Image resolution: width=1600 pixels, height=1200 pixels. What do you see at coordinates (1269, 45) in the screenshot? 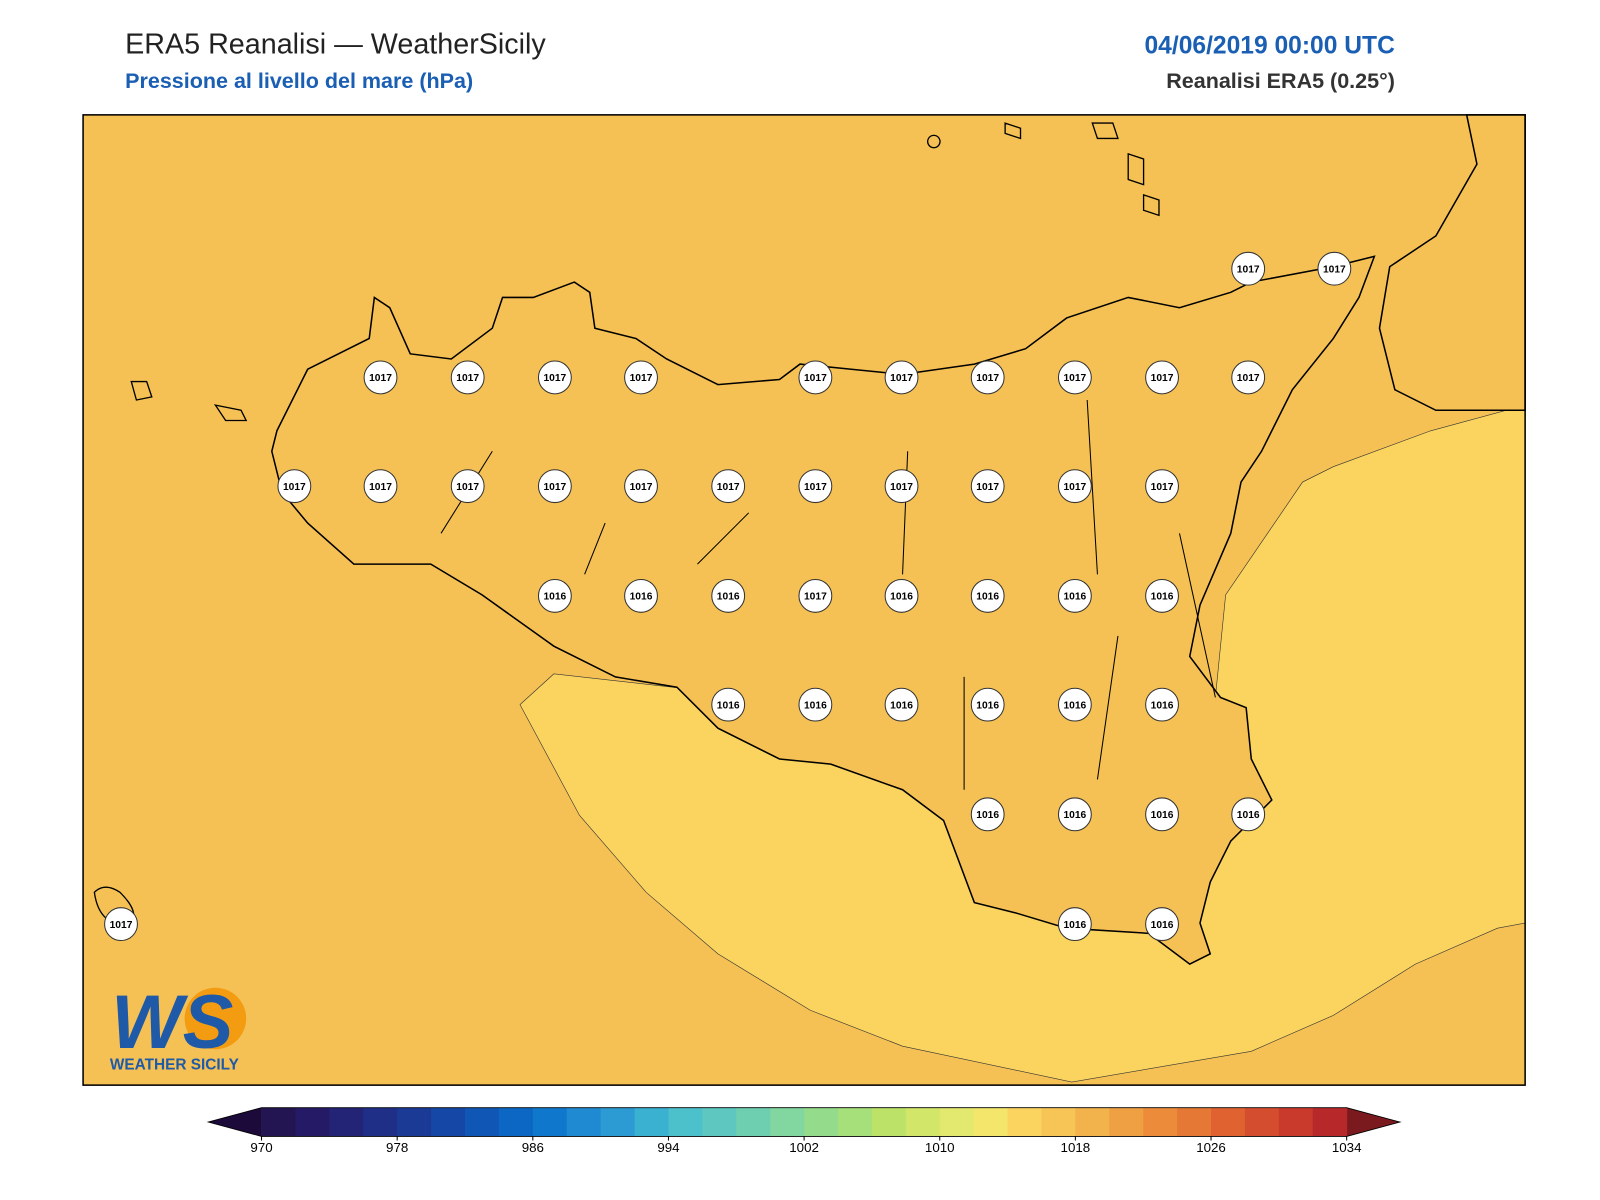
I see `date: 04/06/2019 00:00 UTC` at bounding box center [1269, 45].